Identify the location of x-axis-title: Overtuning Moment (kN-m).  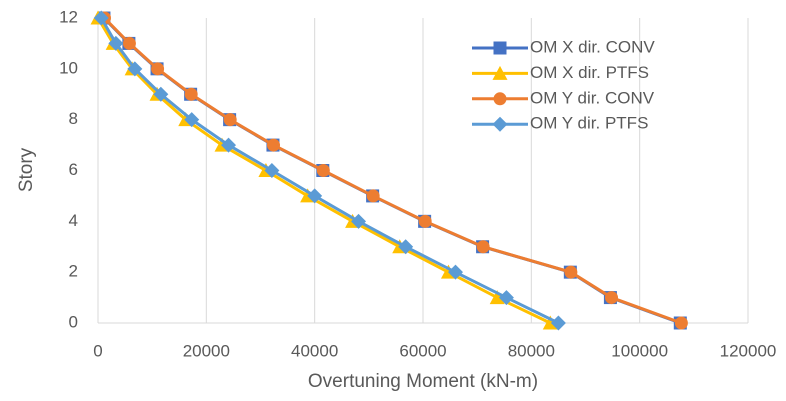
(423, 381).